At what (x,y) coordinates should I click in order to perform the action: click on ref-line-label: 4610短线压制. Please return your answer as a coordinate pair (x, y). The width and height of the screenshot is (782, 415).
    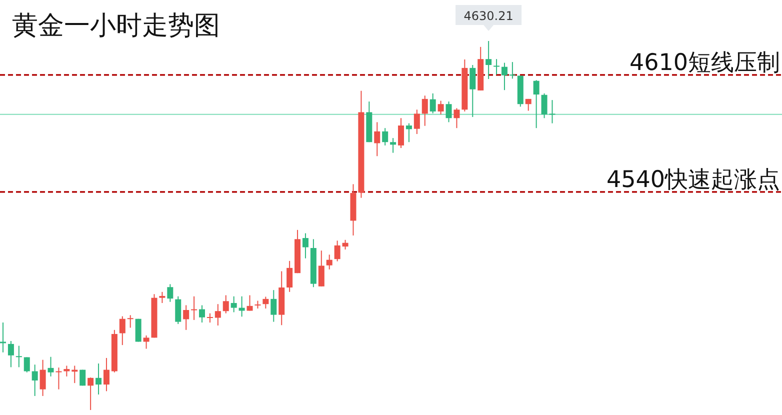
    Looking at the image, I should click on (704, 63).